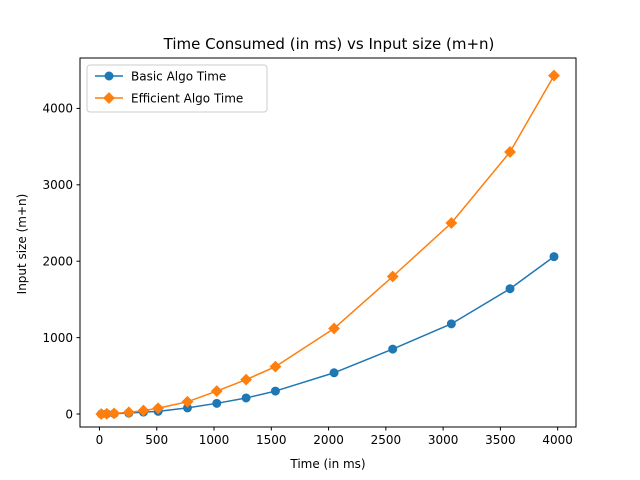  I want to click on x-tick-label: 3000, so click(443, 440).